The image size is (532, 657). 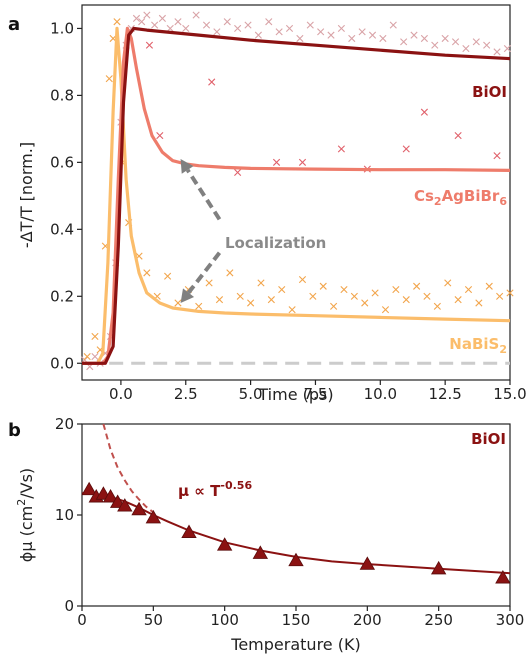 What do you see at coordinates (296, 620) in the screenshot?
I see `x-tick-label: 150` at bounding box center [296, 620].